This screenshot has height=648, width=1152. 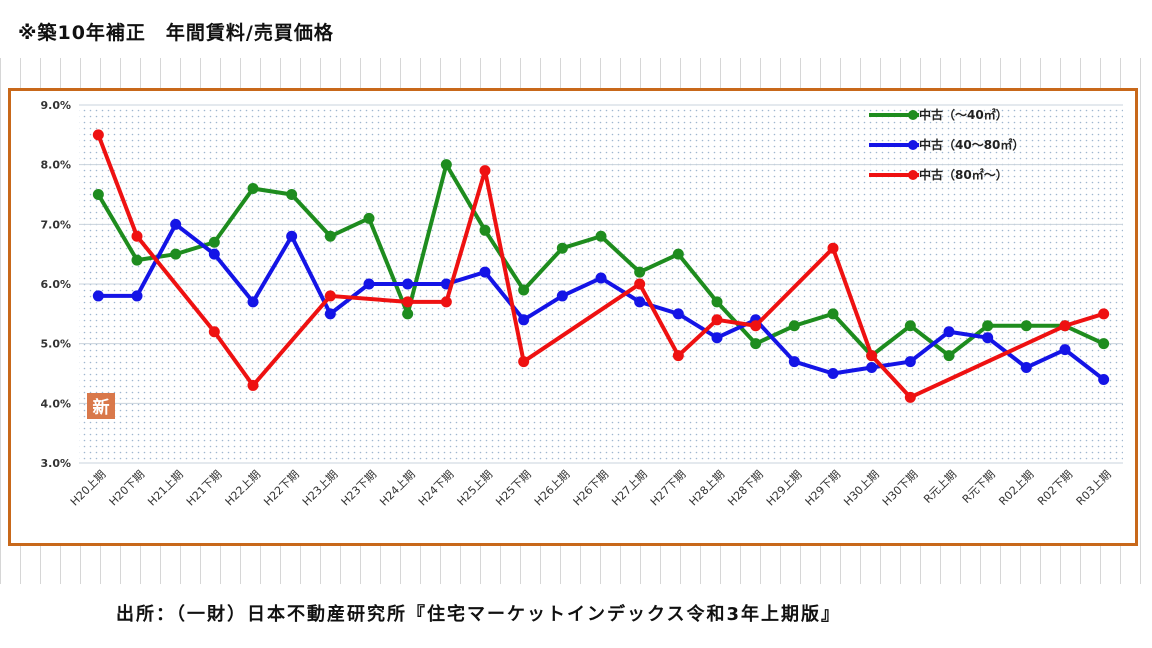 What do you see at coordinates (784, 488) in the screenshot?
I see `x-tick-label: H29上期` at bounding box center [784, 488].